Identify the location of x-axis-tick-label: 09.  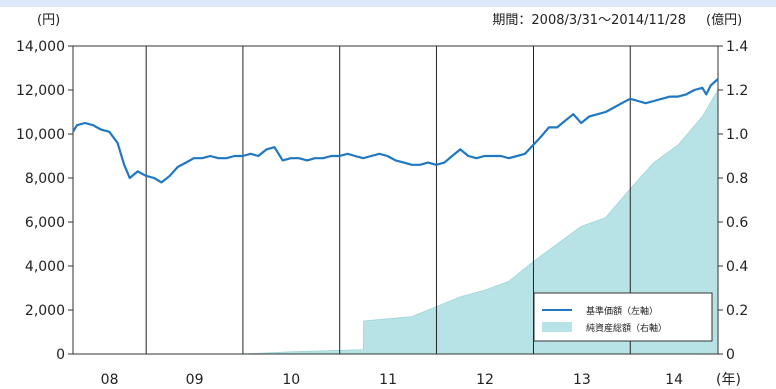
(195, 380).